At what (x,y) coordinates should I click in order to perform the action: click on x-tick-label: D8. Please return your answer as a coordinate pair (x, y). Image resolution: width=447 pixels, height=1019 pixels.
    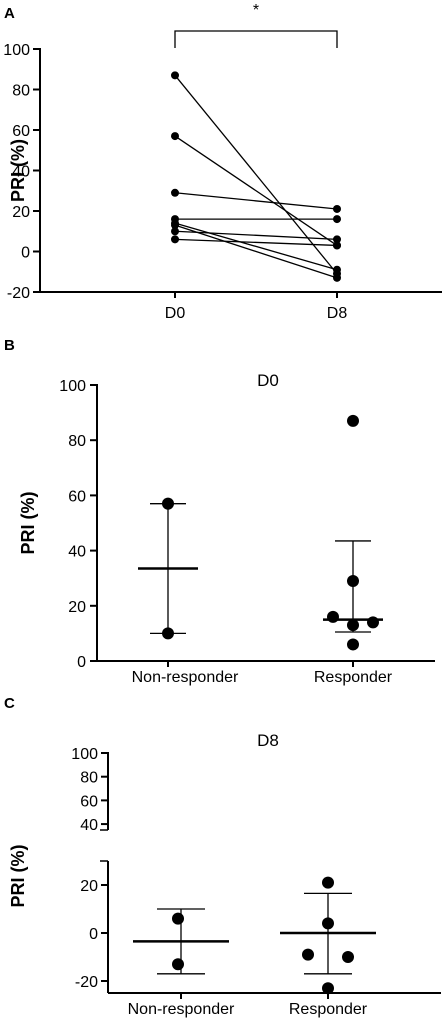
    Looking at the image, I should click on (337, 313).